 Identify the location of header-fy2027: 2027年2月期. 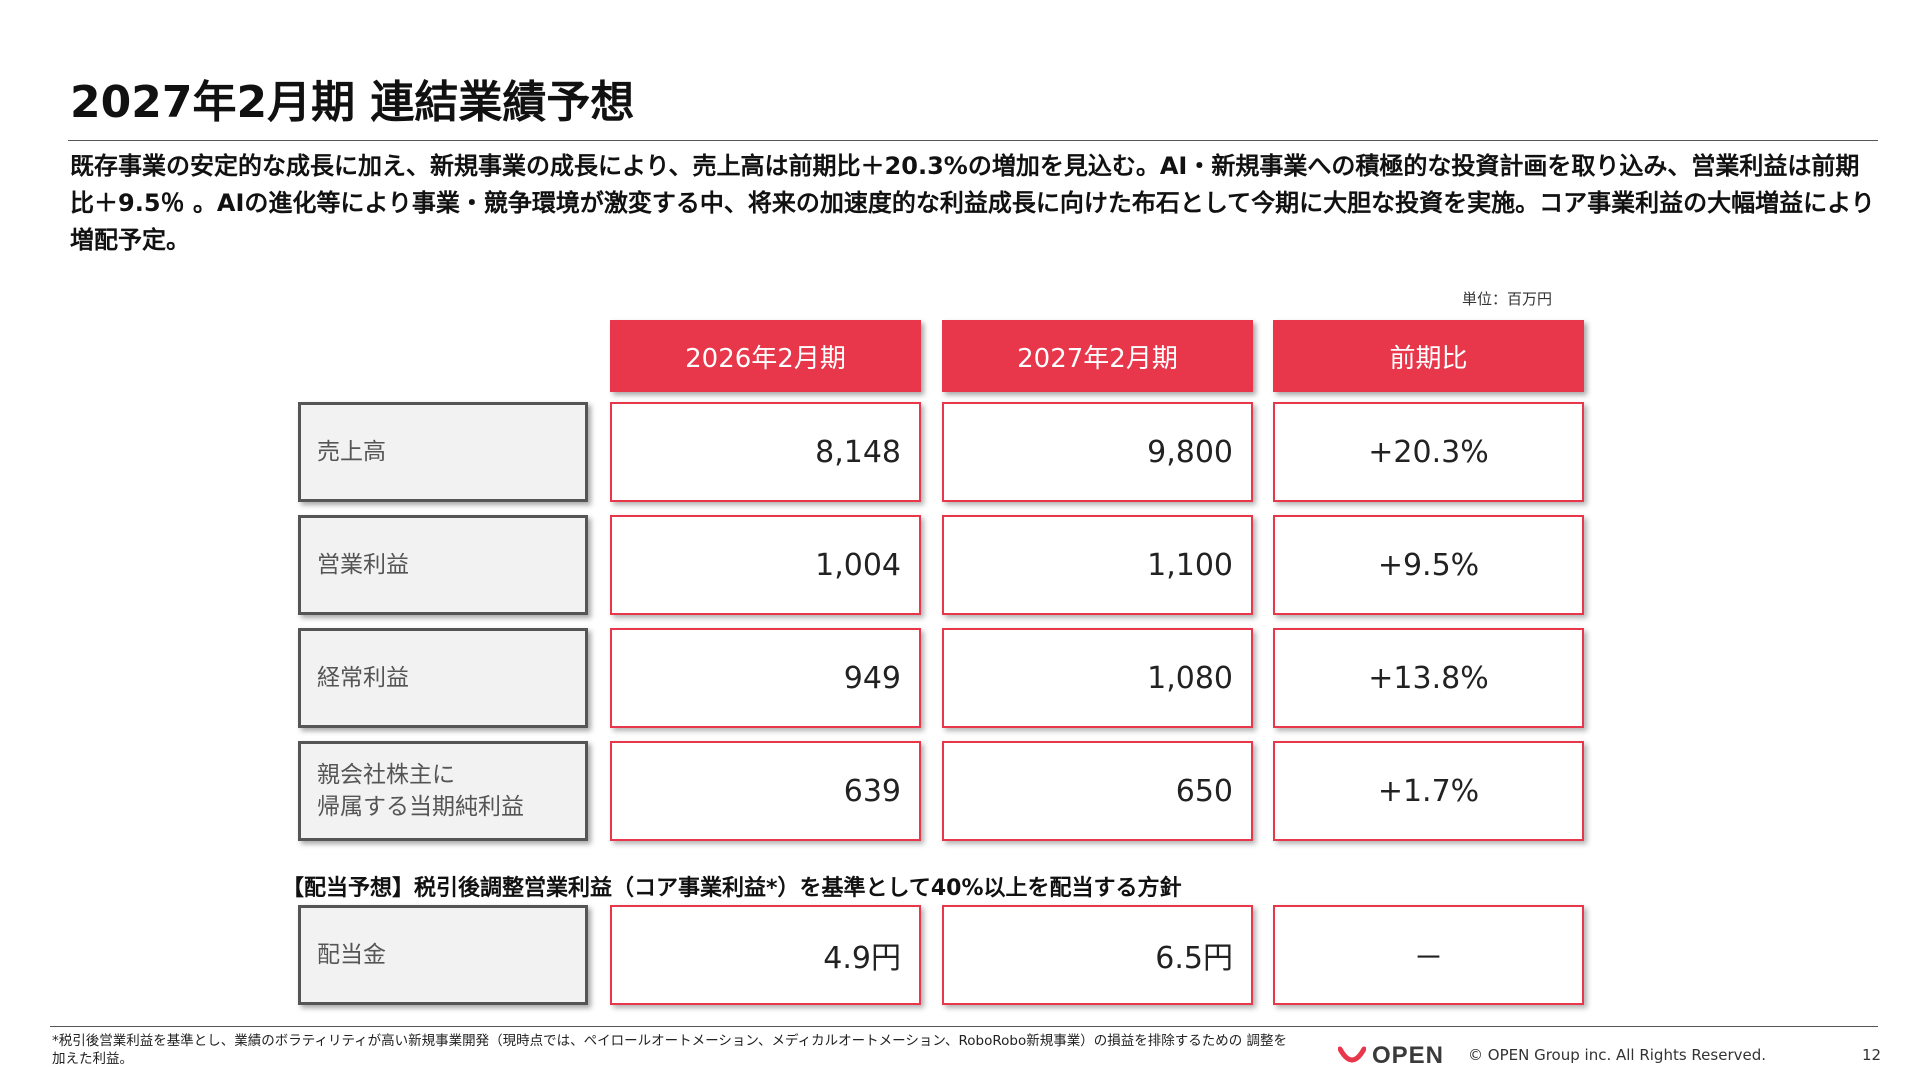
(1097, 356).